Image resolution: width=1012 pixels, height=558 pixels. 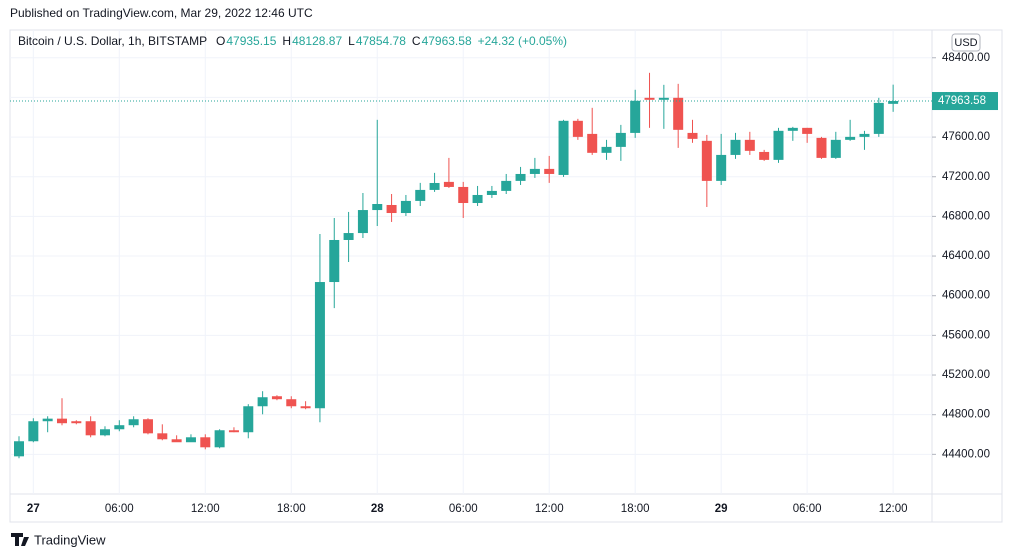 I want to click on y-tick-label: 44400.00, so click(x=966, y=454).